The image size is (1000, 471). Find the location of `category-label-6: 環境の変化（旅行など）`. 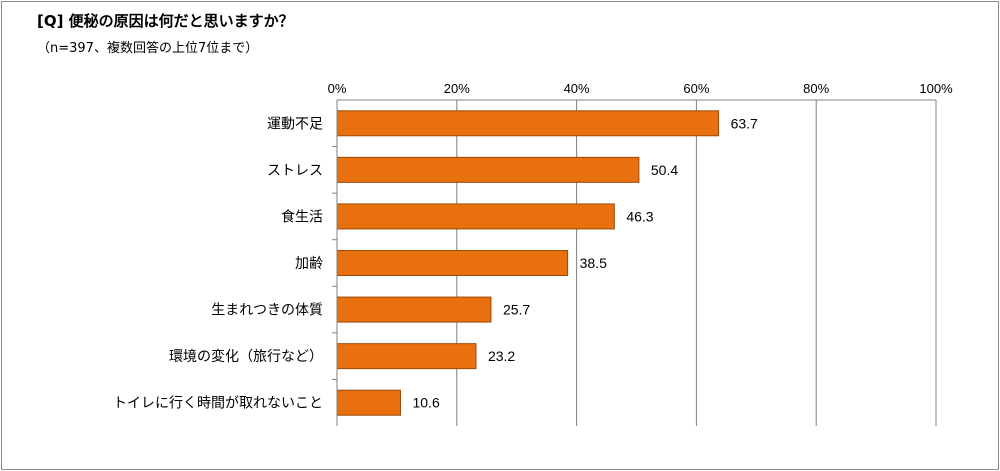

category-label-6: 環境の変化（旅行など） is located at coordinates (246, 356).